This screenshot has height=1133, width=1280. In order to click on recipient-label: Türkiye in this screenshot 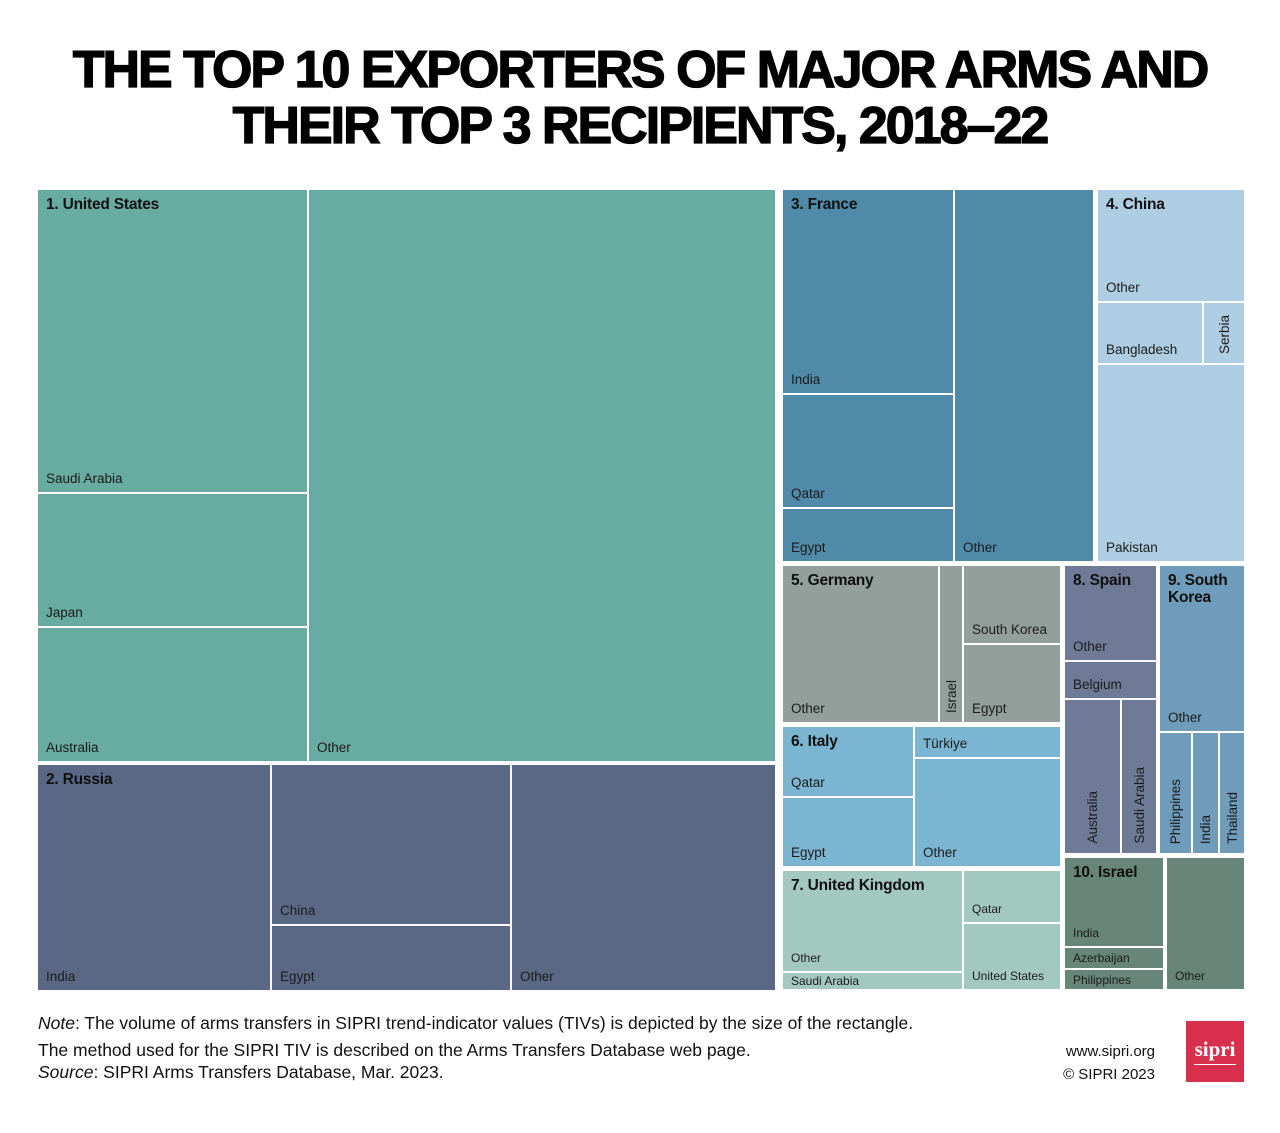, I will do `click(945, 743)`.